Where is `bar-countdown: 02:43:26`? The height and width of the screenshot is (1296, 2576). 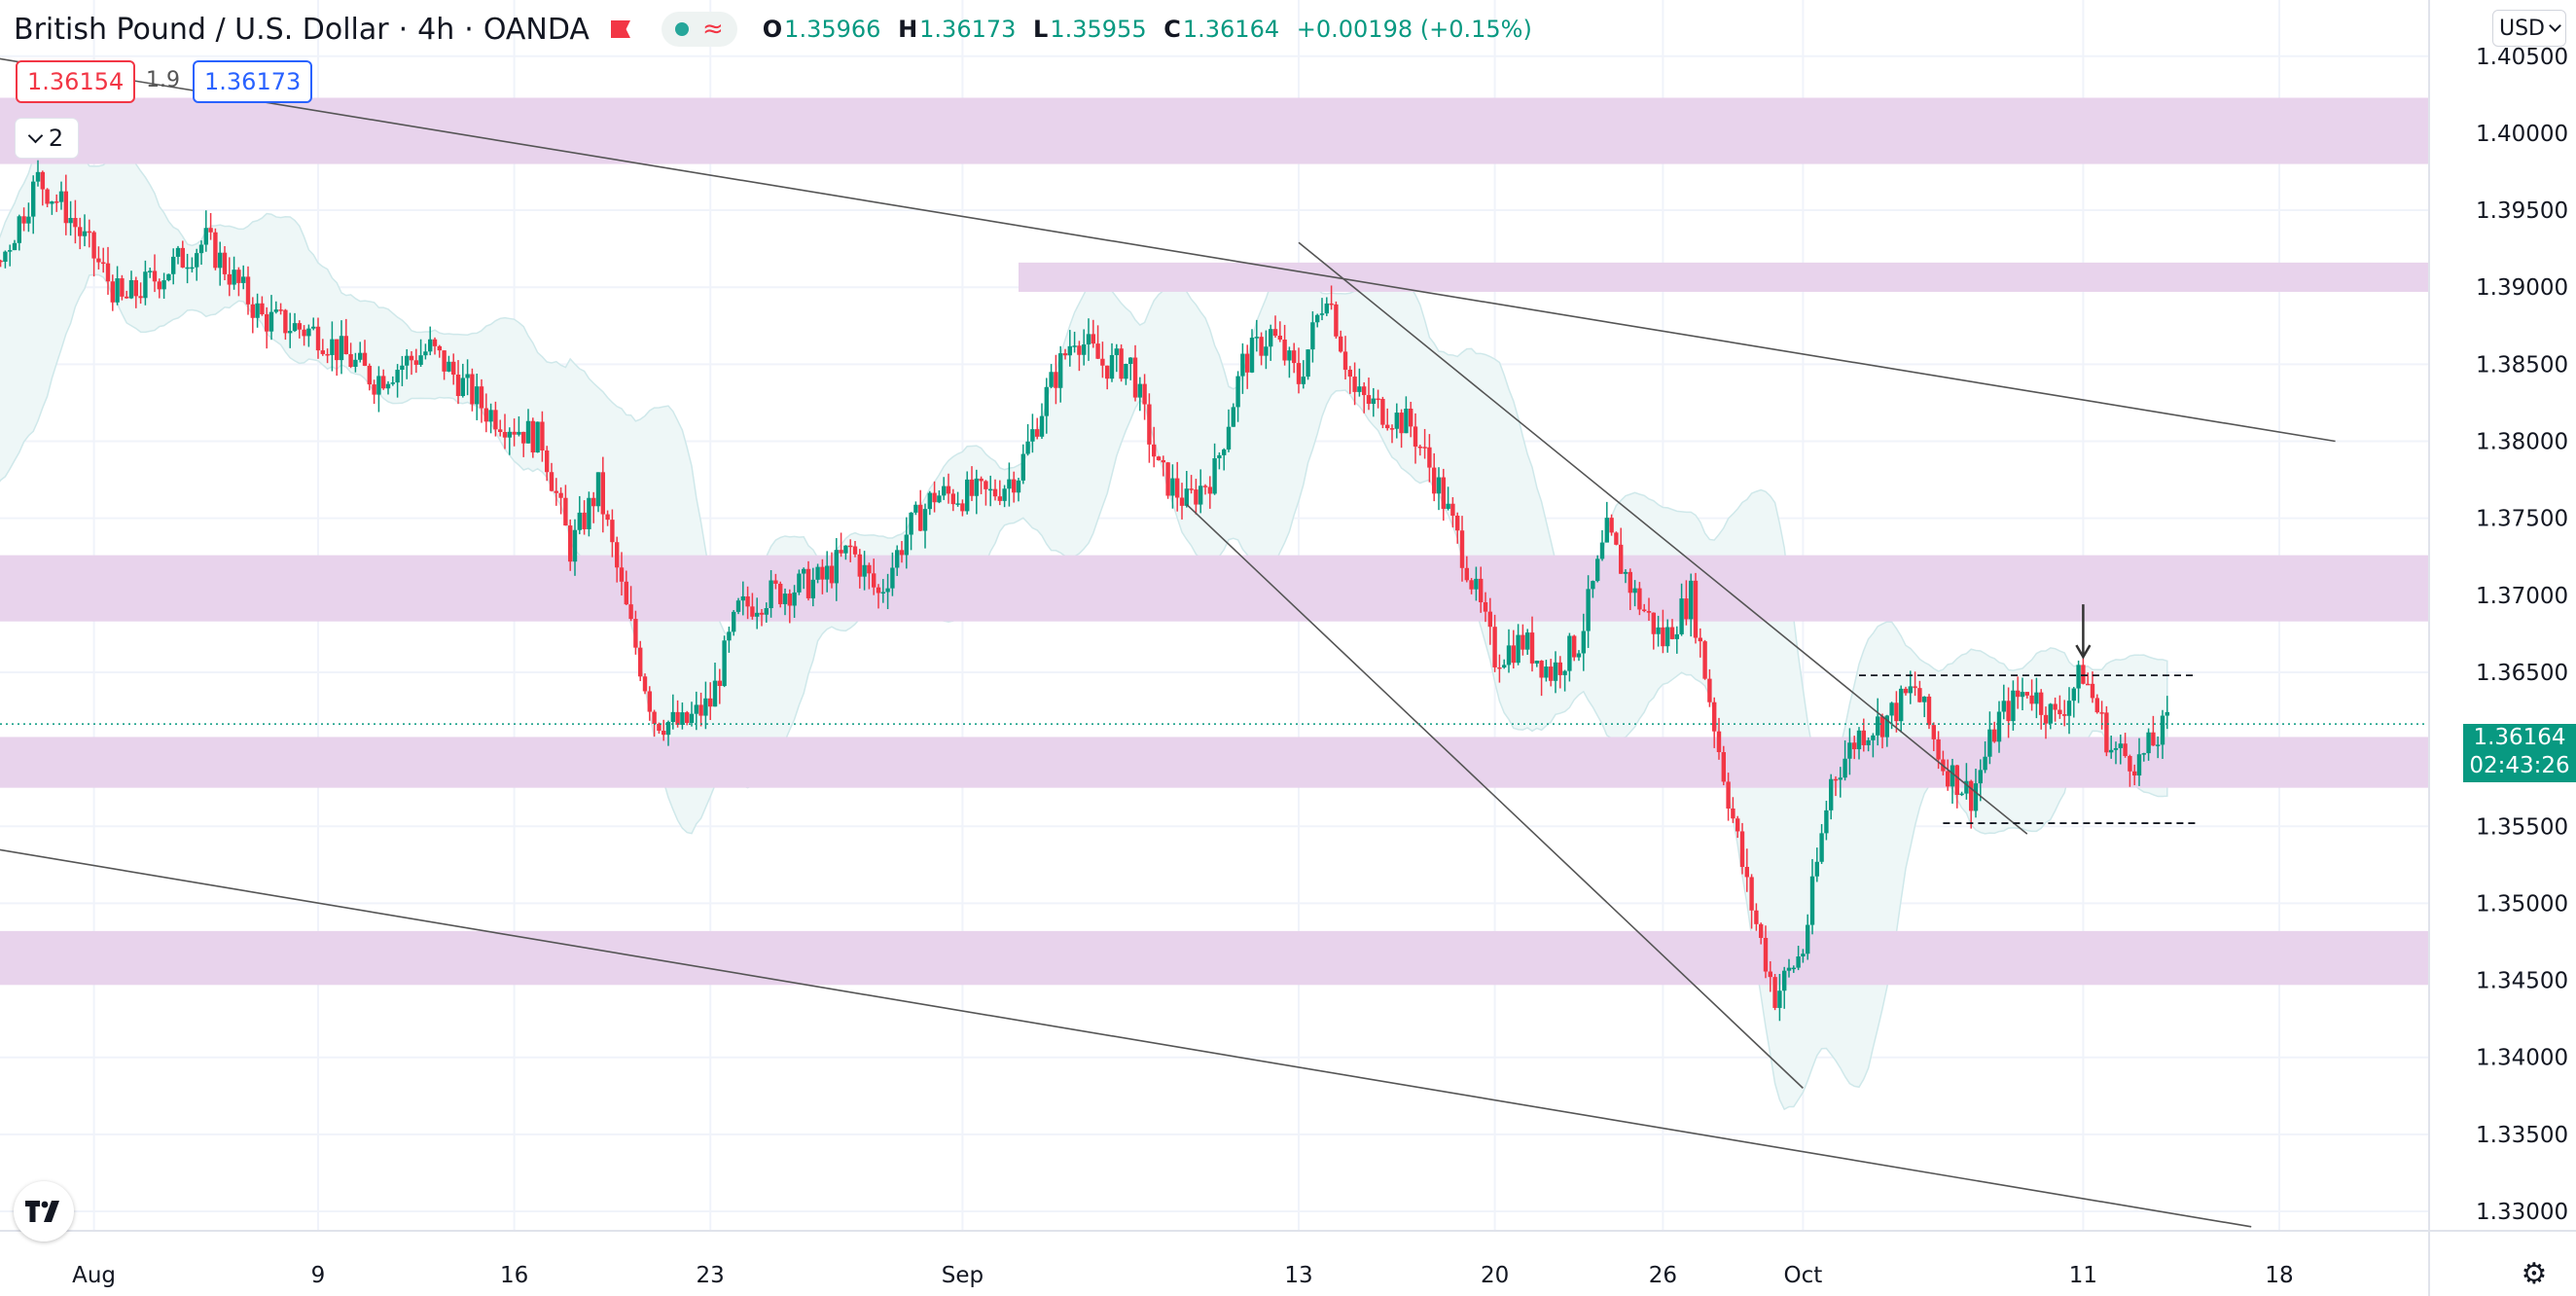
bar-countdown: 02:43:26 is located at coordinates (2519, 765).